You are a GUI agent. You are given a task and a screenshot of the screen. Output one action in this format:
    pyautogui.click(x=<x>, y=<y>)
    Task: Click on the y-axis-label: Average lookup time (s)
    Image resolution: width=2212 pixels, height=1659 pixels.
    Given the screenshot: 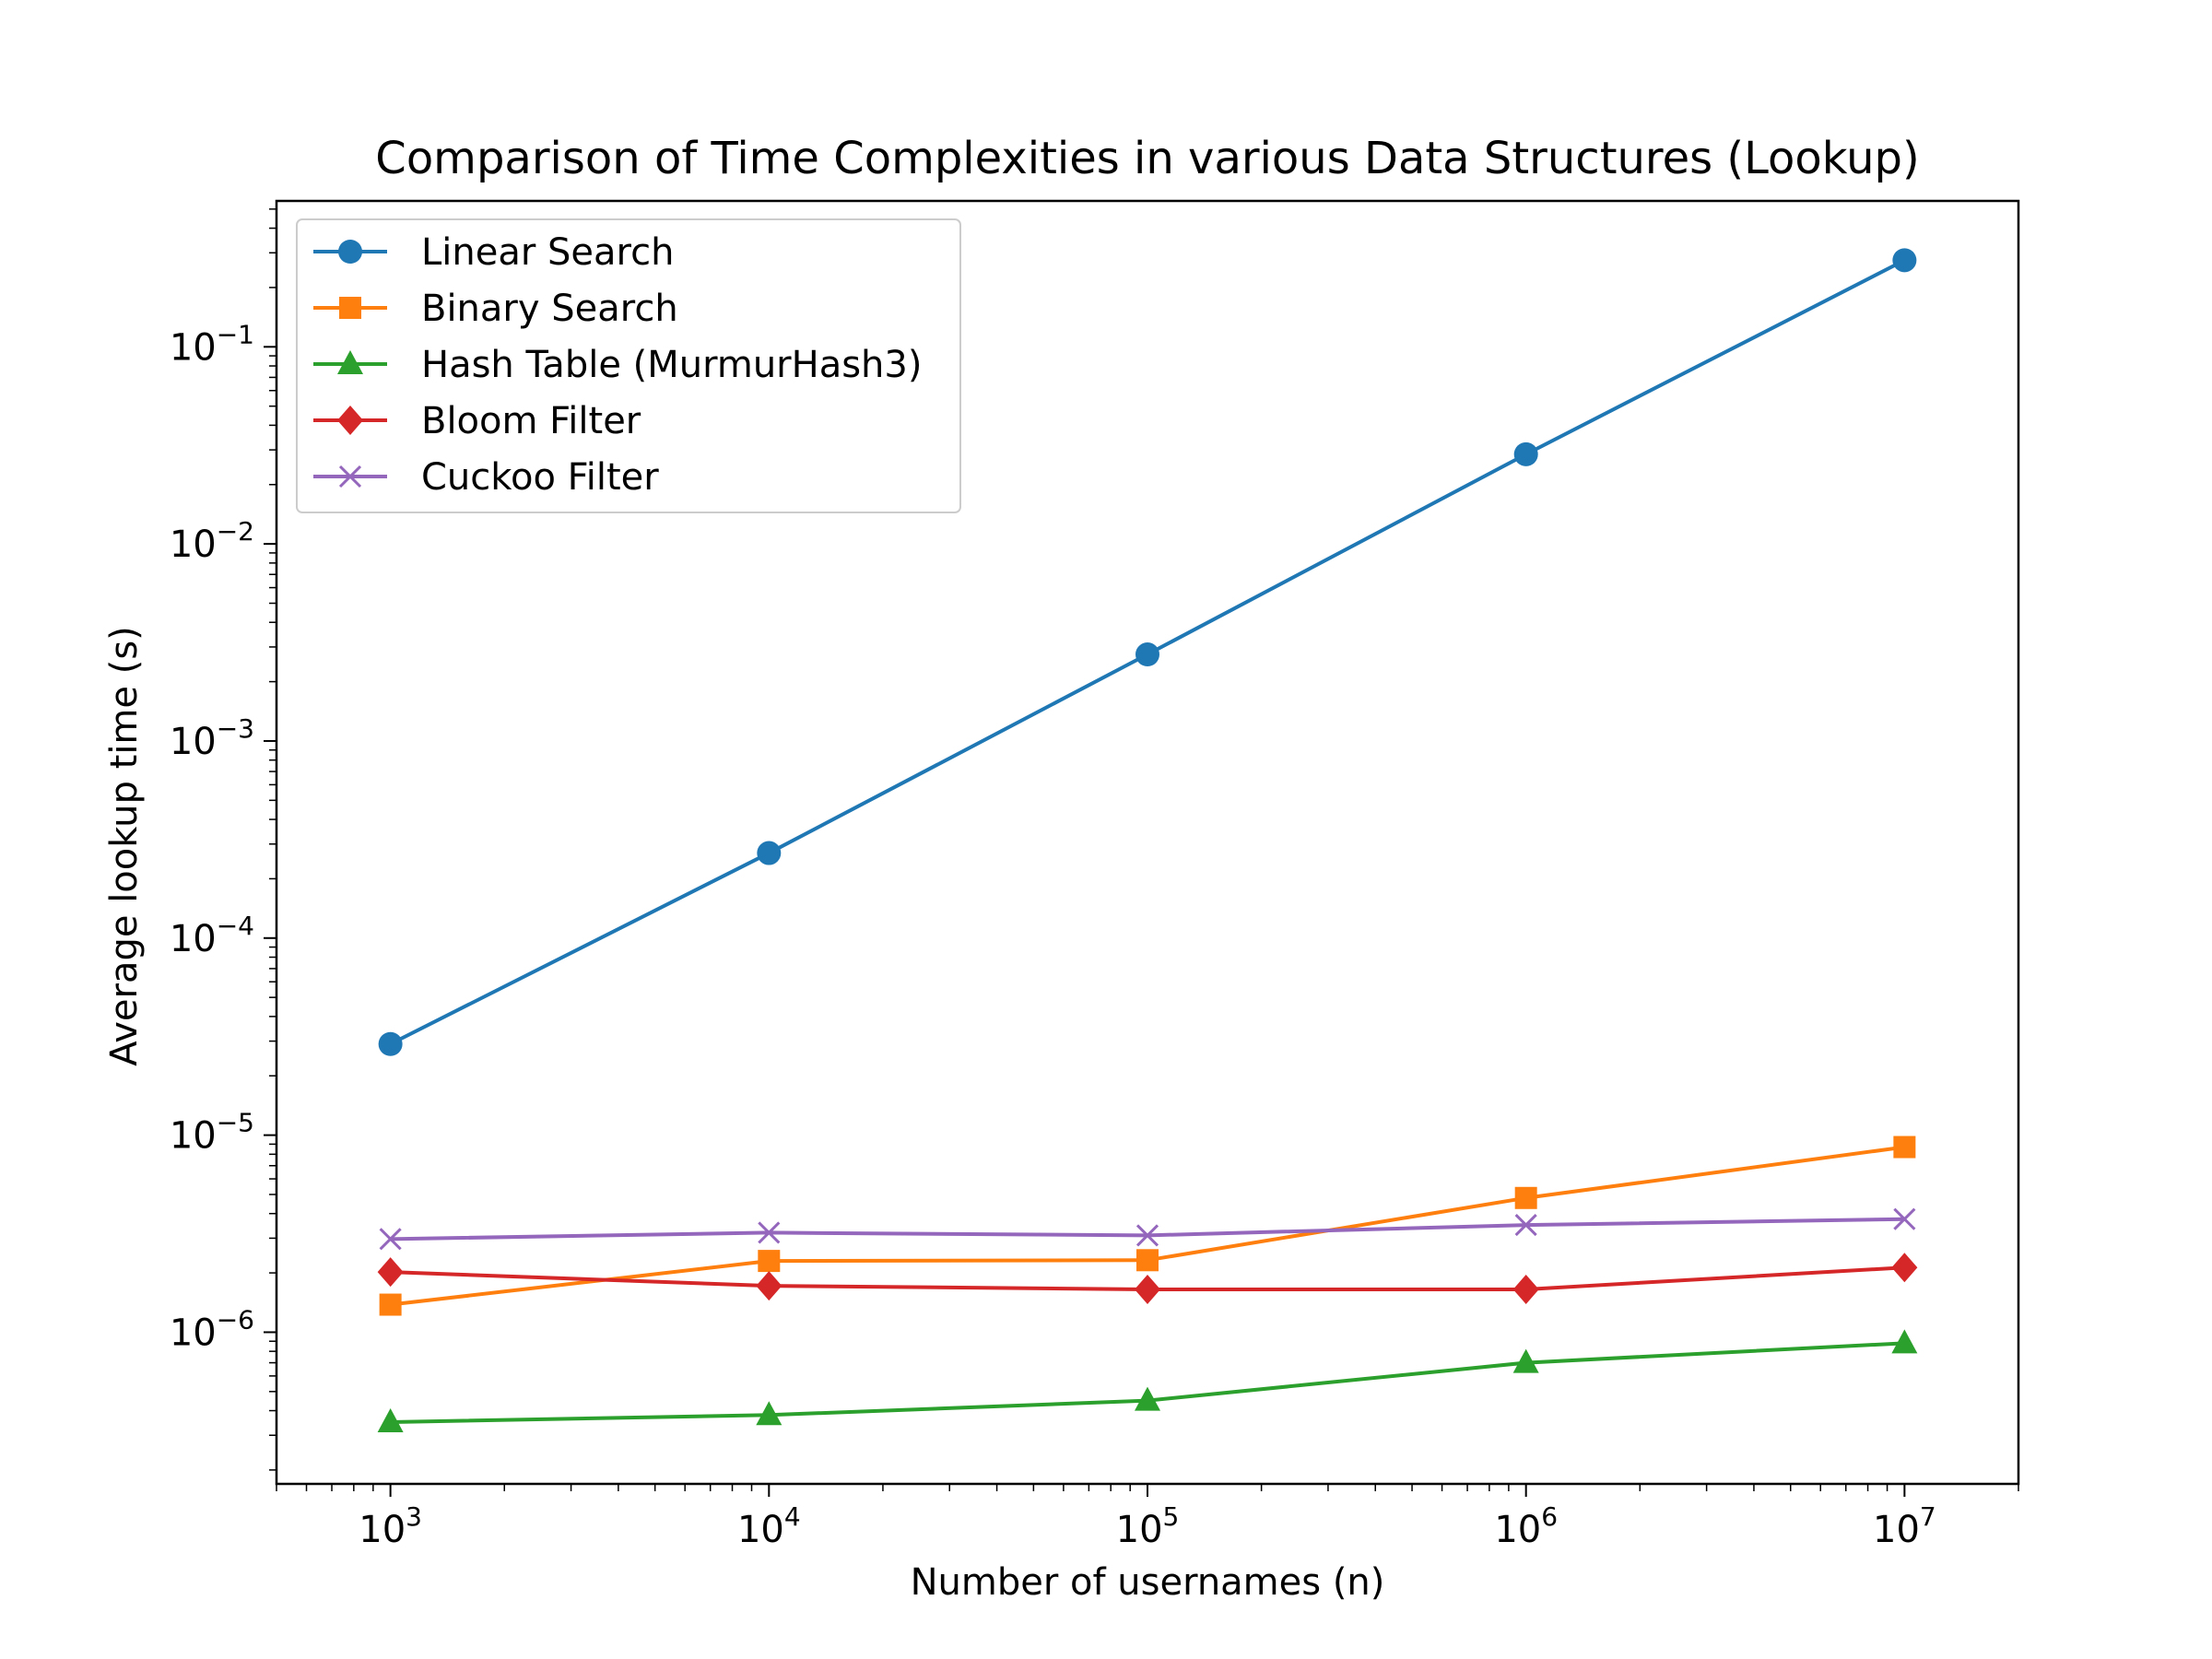 What is the action you would take?
    pyautogui.click(x=124, y=846)
    